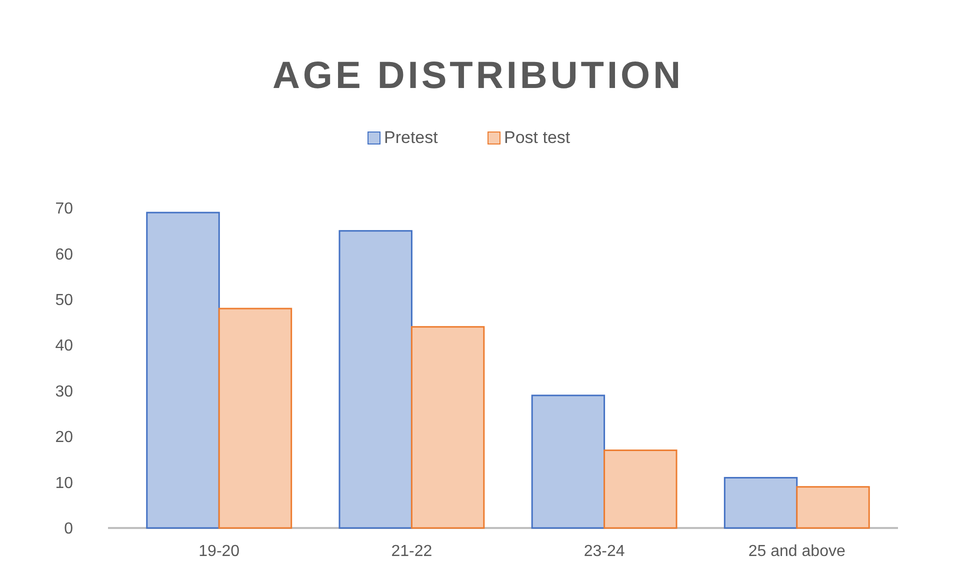 Image resolution: width=957 pixels, height=583 pixels. I want to click on legend-label: Post test, so click(537, 137).